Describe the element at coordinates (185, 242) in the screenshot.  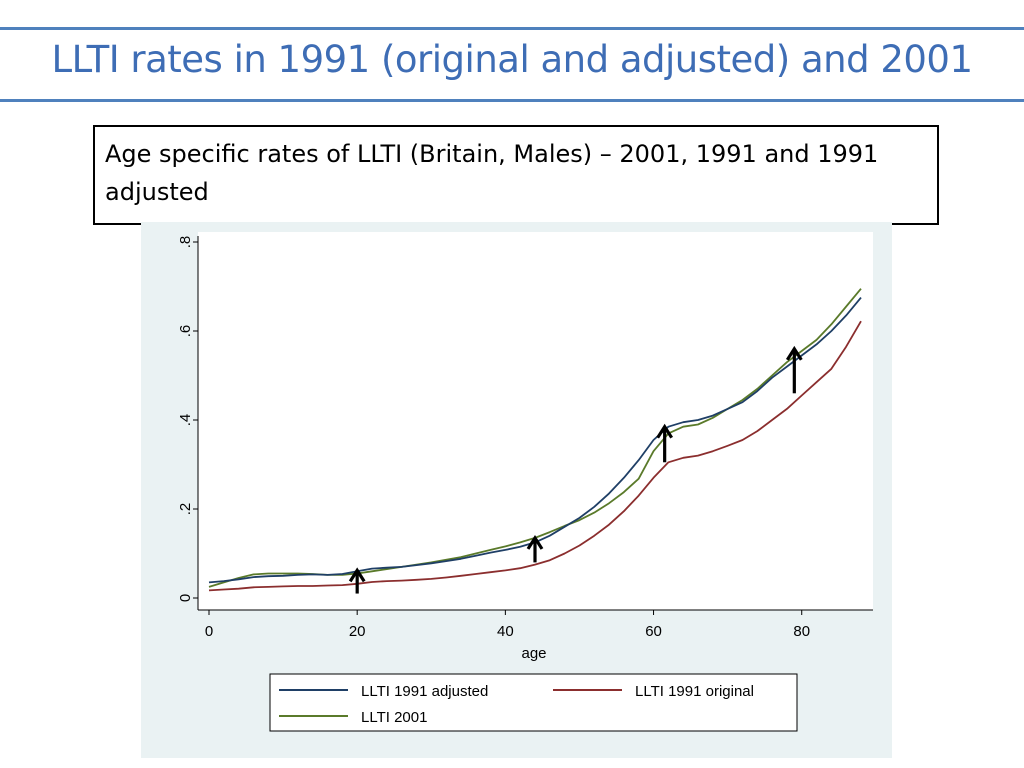
I see `y-tick-label: .8` at that location.